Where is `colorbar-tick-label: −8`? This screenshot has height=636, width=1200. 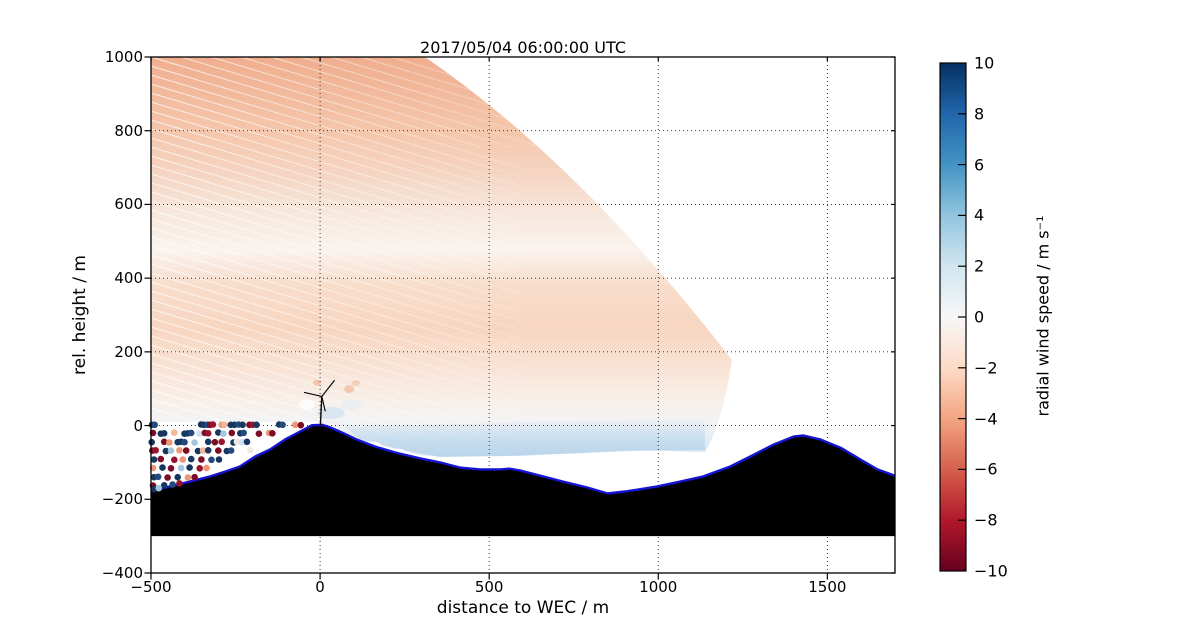 colorbar-tick-label: −8 is located at coordinates (986, 520).